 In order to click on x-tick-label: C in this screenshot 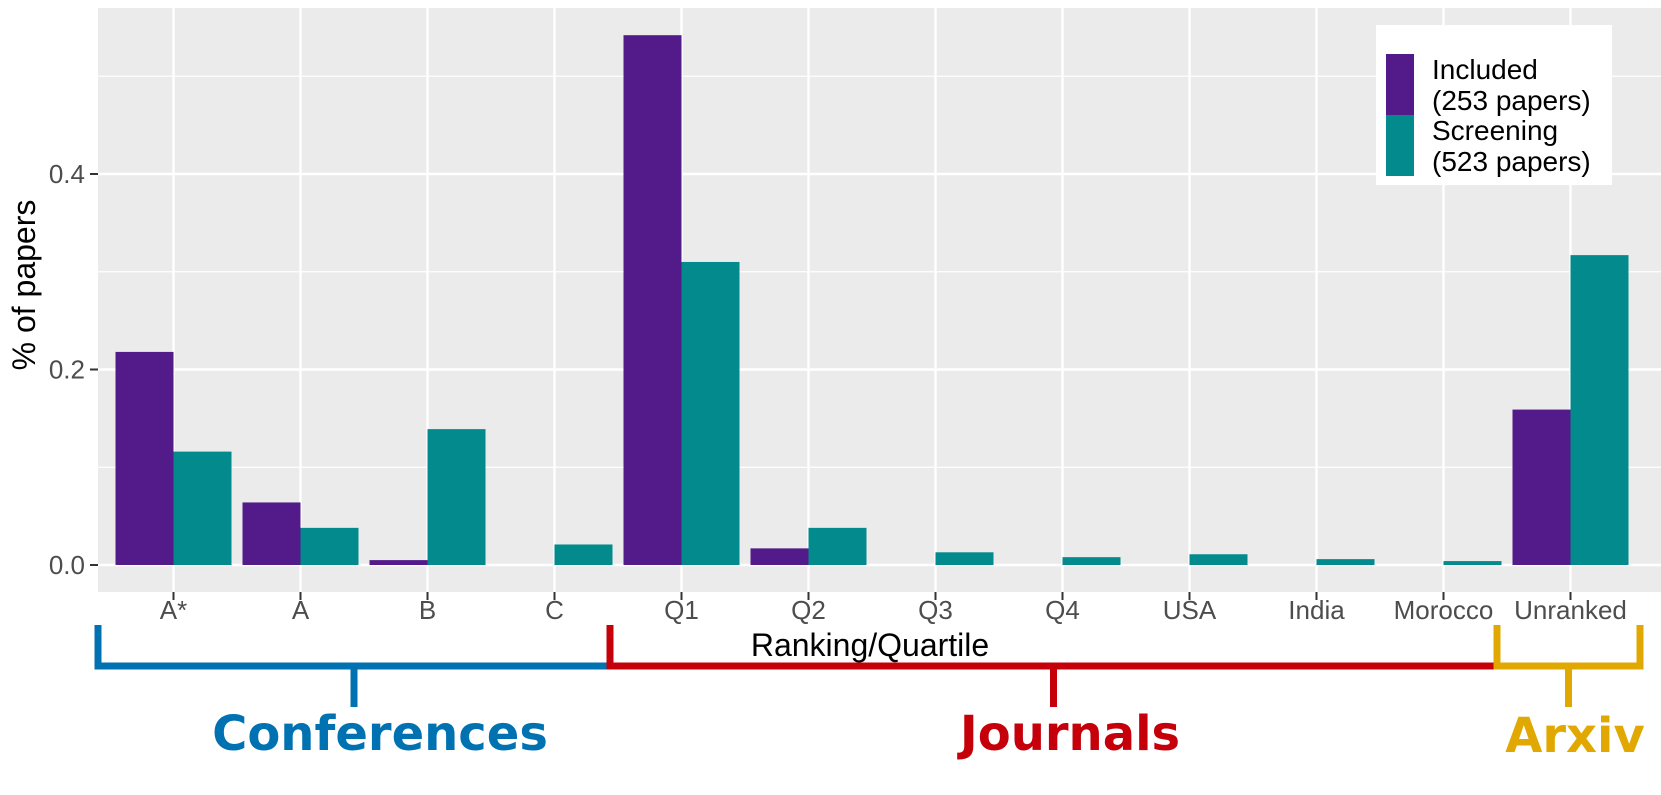, I will do `click(554, 610)`.